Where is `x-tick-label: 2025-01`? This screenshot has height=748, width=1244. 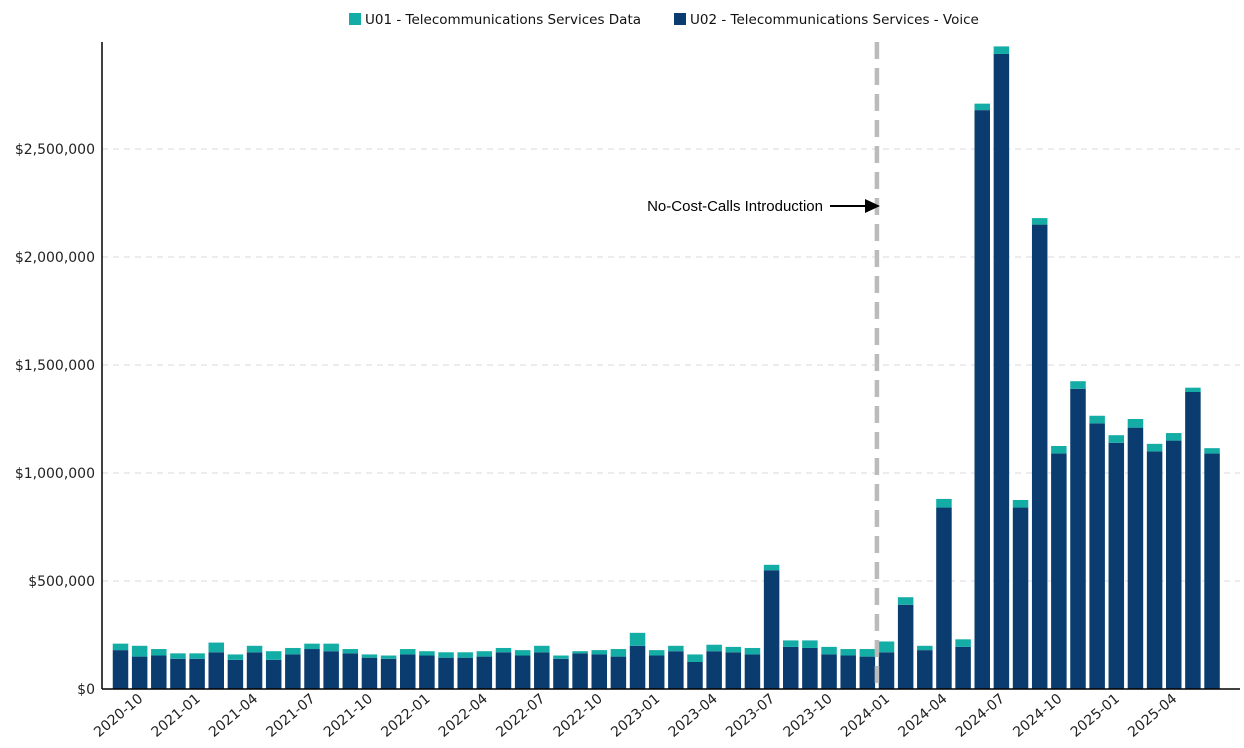 x-tick-label: 2025-01 is located at coordinates (1095, 716).